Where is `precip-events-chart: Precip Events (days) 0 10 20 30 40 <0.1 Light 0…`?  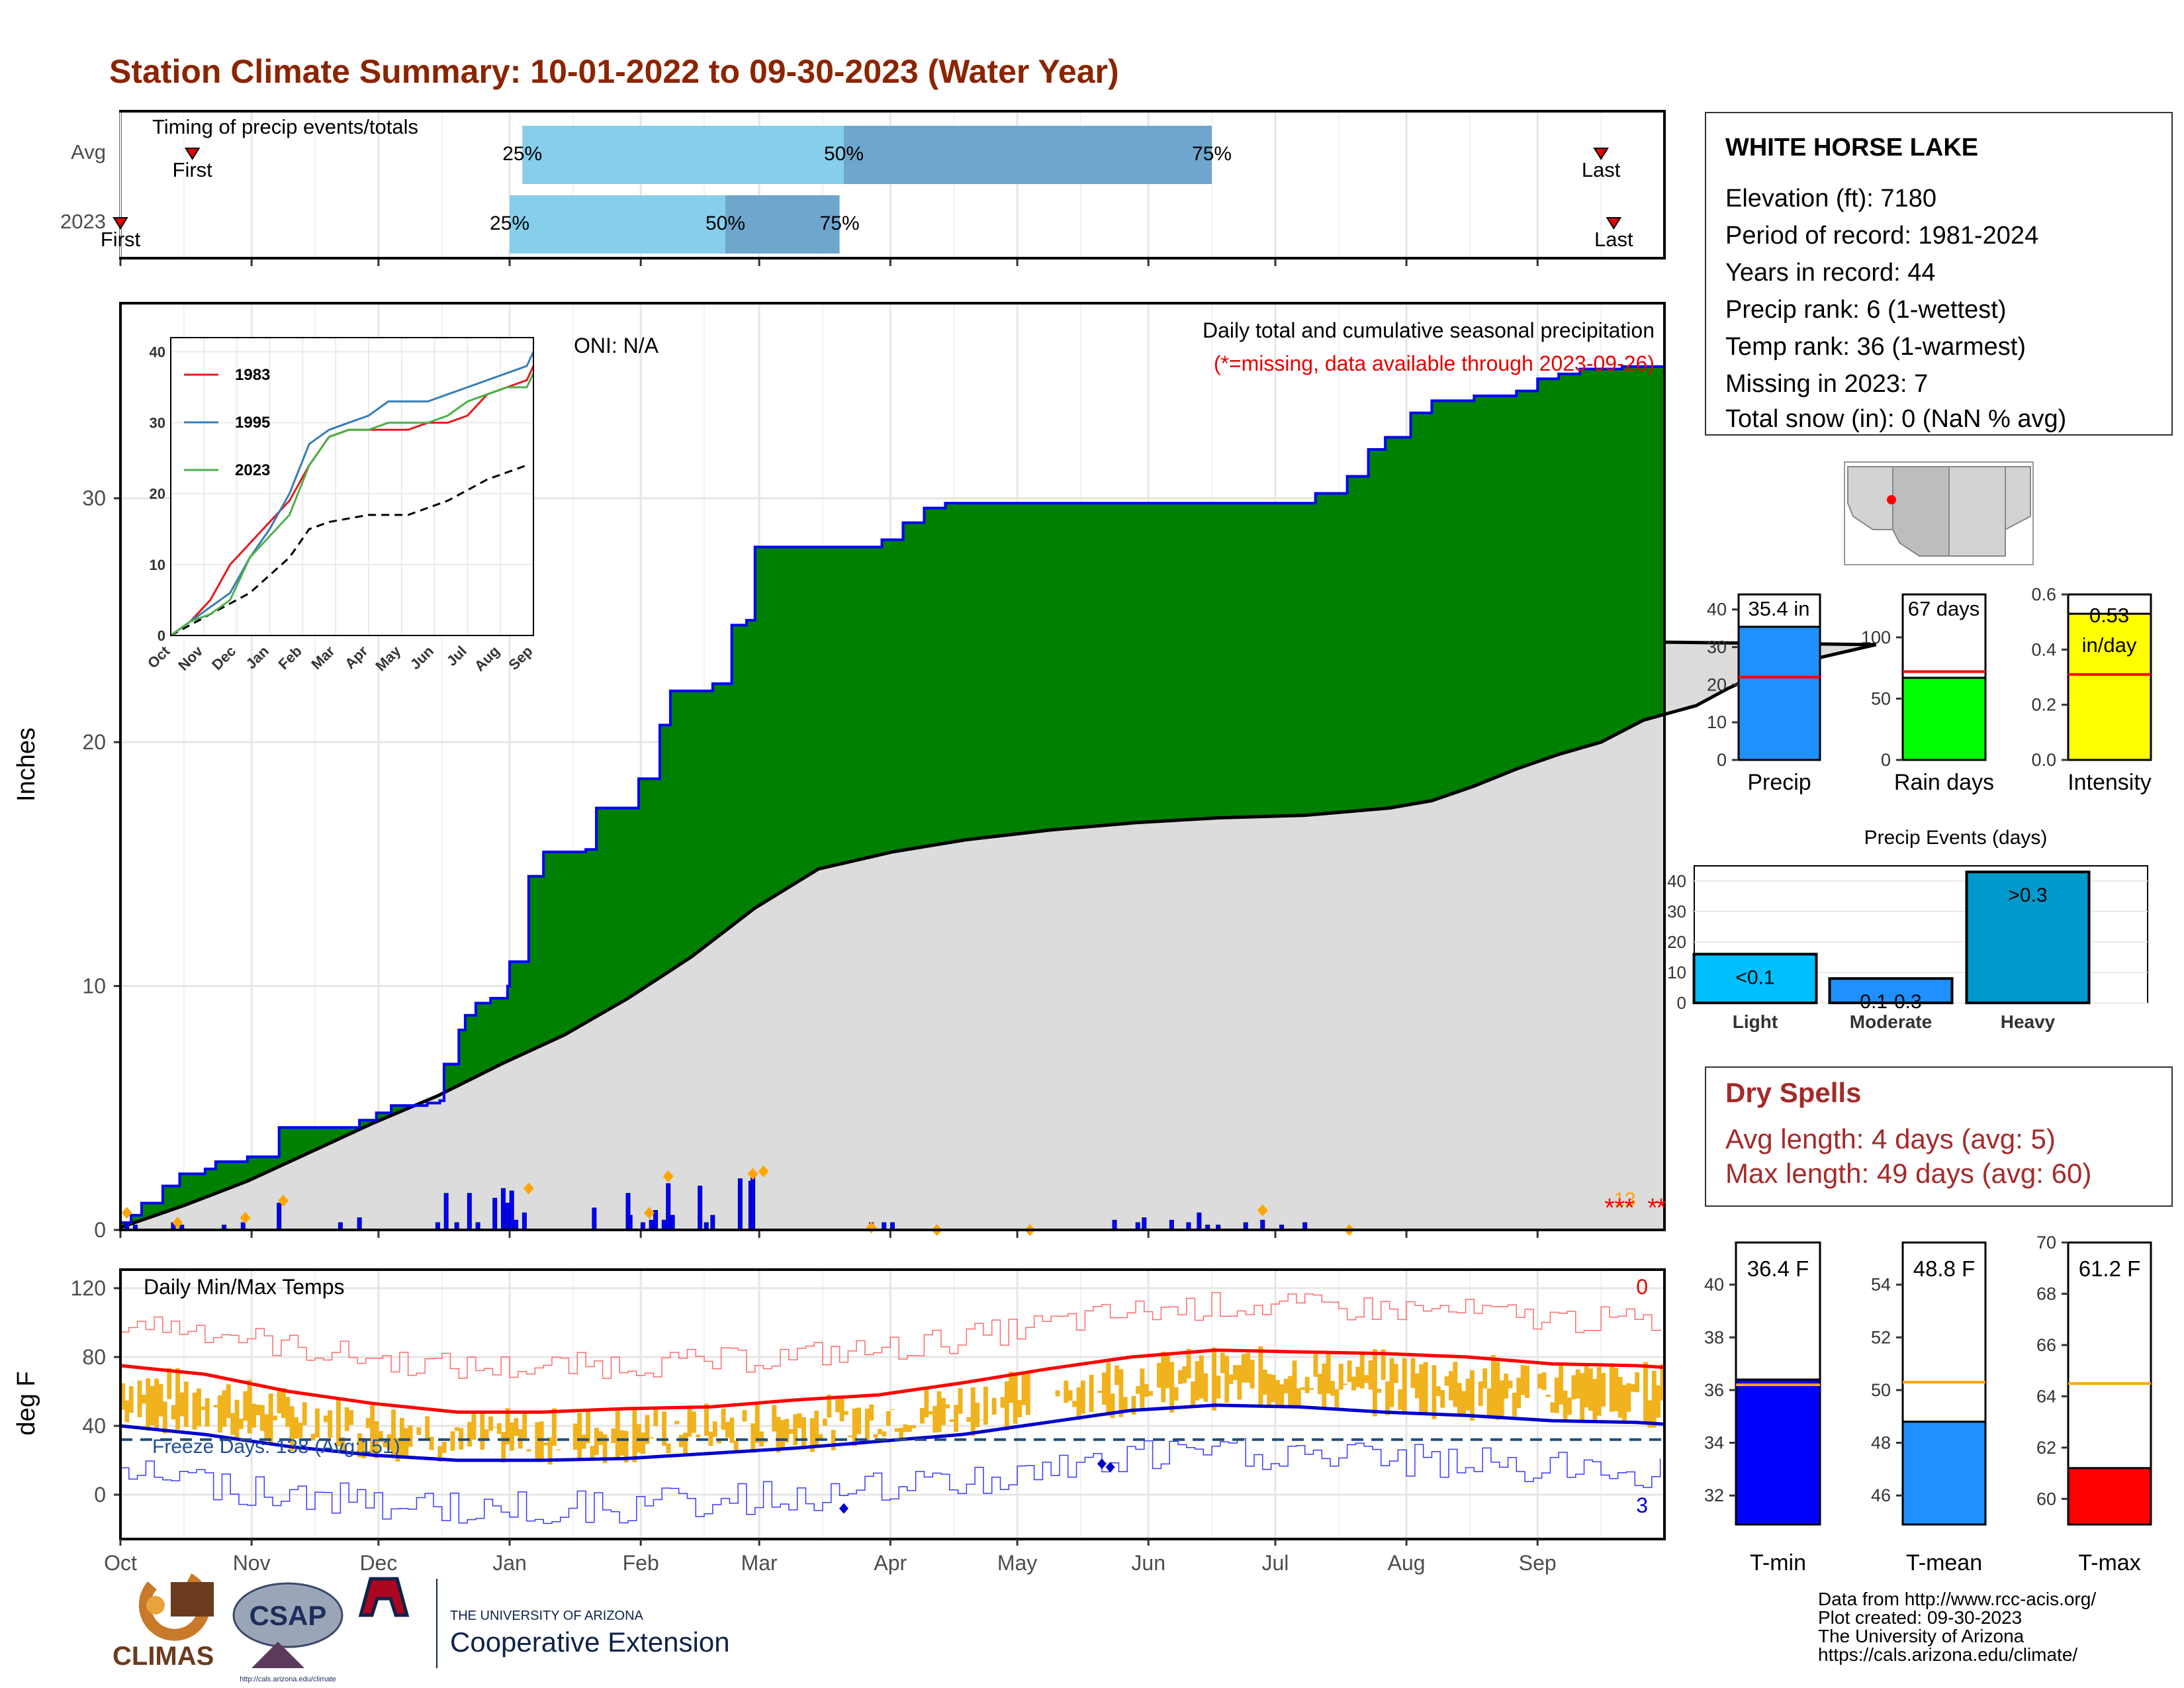 precip-events-chart: Precip Events (days) 0 10 20 30 40 <0.1 Light 0… is located at coordinates (1908, 929).